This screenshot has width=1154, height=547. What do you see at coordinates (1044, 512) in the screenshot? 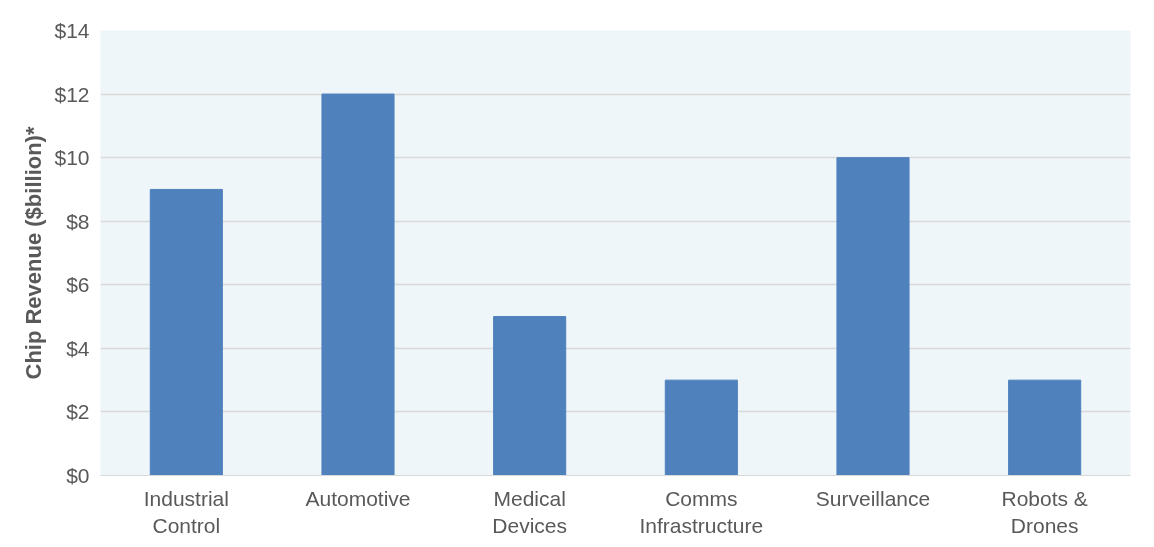
I see `x-tick-label: Robots & Drones` at bounding box center [1044, 512].